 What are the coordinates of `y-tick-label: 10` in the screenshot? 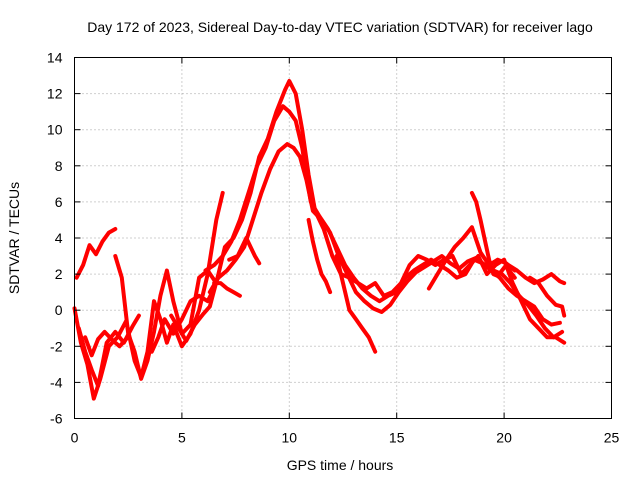 It's located at (55, 130).